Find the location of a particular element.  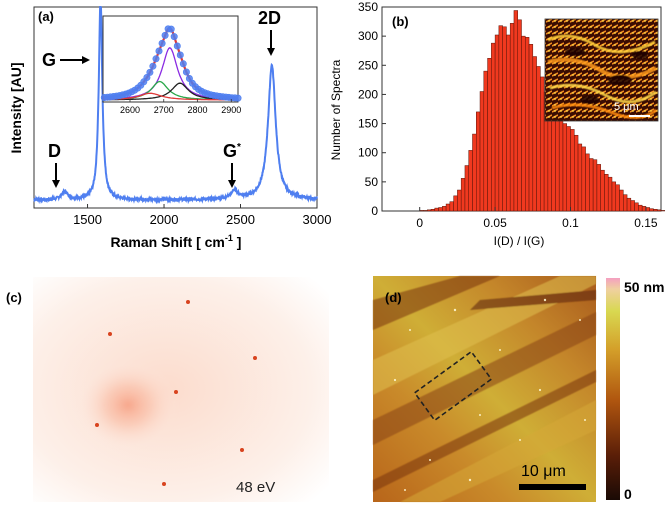

leed-energy-label: 48 eV is located at coordinates (255, 487).